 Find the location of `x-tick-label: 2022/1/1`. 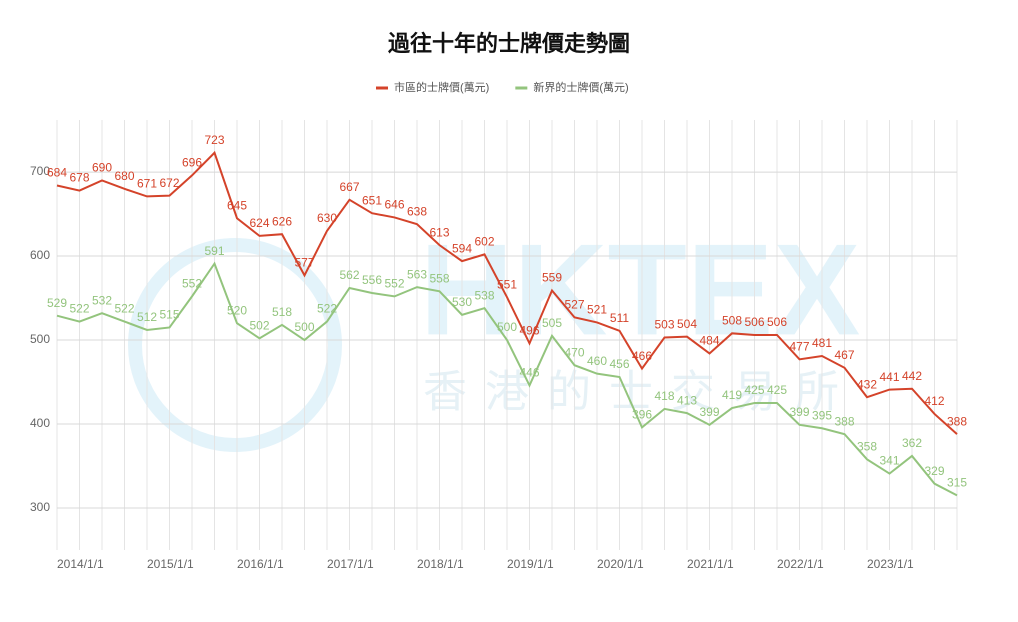

x-tick-label: 2022/1/1 is located at coordinates (800, 564).